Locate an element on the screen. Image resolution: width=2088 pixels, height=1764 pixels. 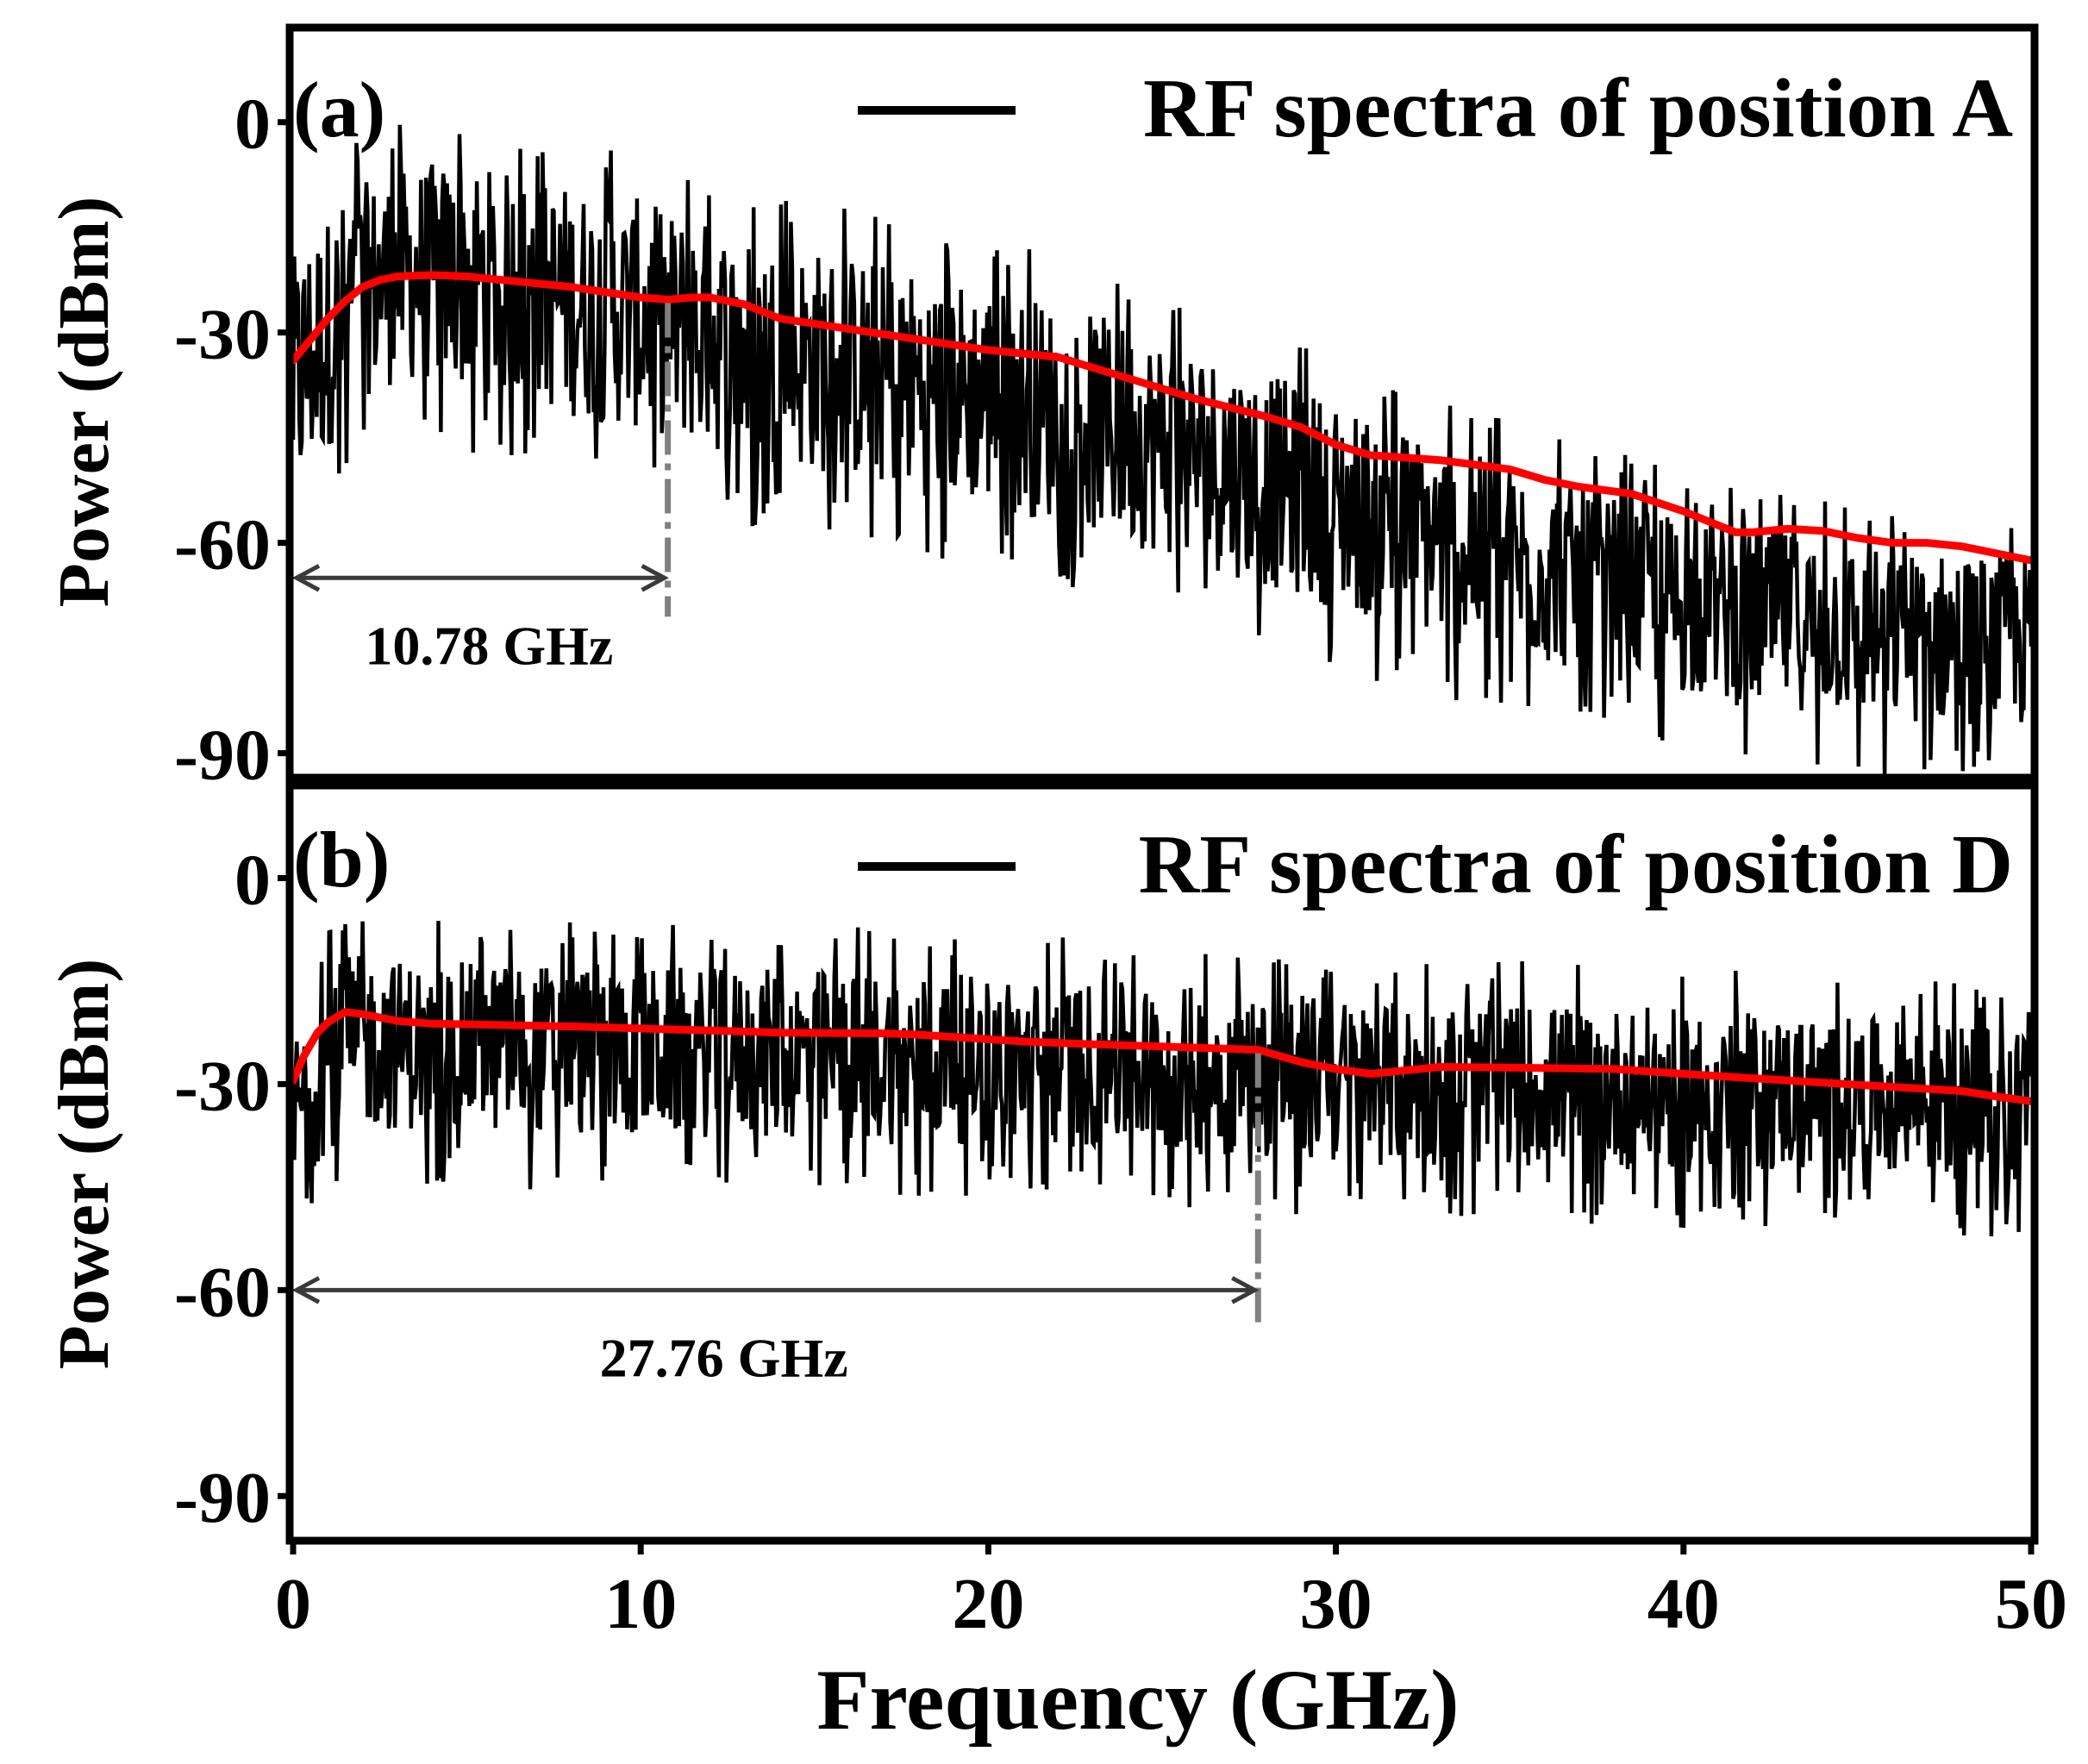
smoothed-trend-b is located at coordinates (1162, 1056).